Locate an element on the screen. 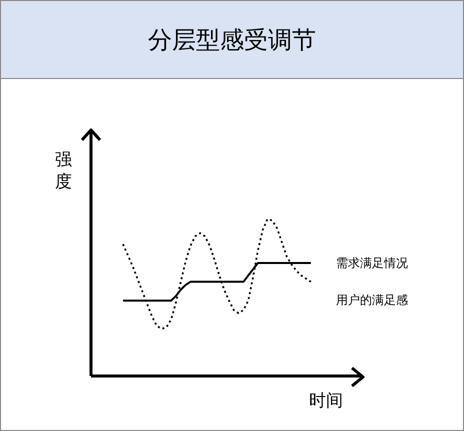  text: 用户的满足感 is located at coordinates (372, 299).